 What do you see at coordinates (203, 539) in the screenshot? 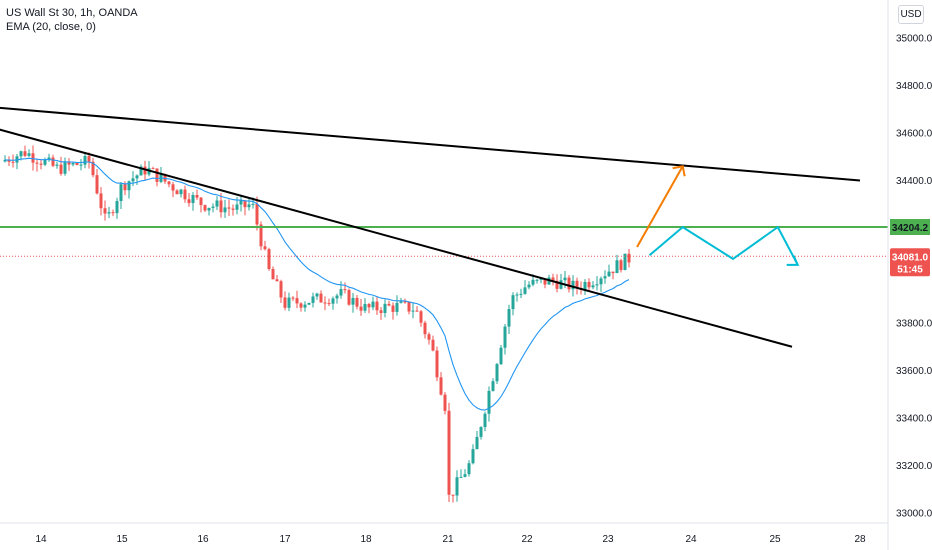
I see `x-tick-label: 16` at bounding box center [203, 539].